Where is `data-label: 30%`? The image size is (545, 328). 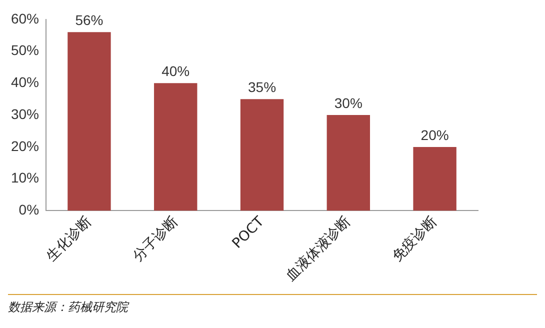 data-label: 30% is located at coordinates (348, 102).